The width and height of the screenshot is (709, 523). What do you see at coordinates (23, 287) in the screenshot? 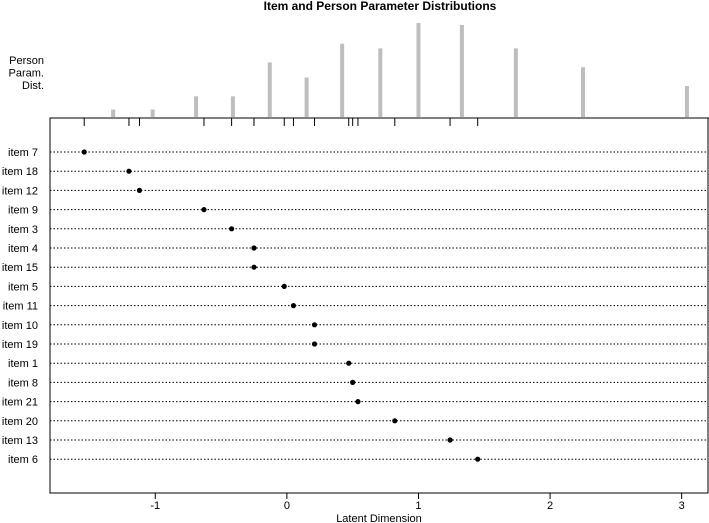
I see `item-label: item 5` at bounding box center [23, 287].